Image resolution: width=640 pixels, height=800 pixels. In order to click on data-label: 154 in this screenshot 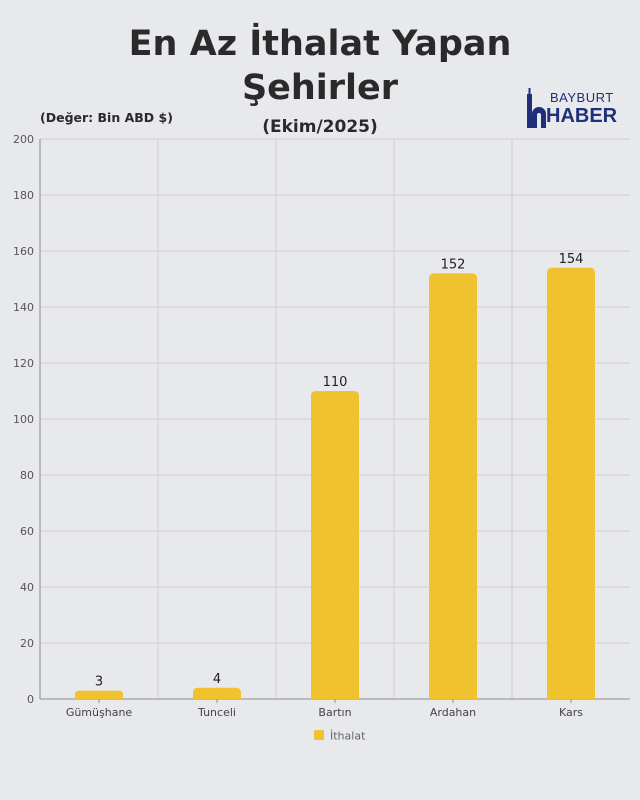, I will do `click(571, 259)`.